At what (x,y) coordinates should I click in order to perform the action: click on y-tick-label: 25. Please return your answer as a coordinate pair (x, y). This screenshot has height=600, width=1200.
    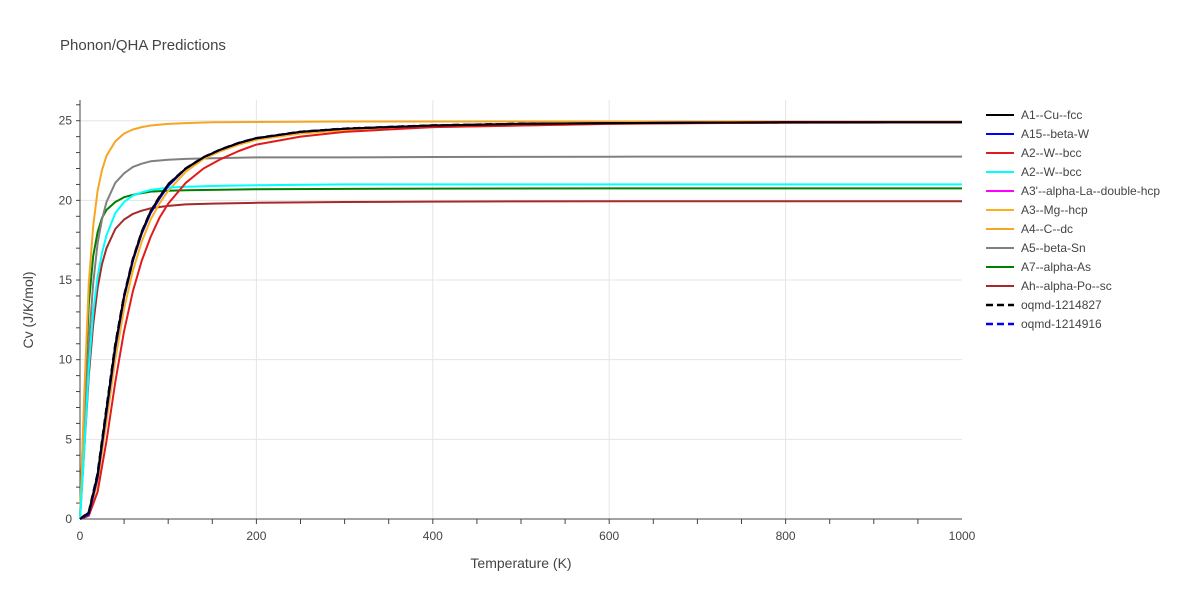
    Looking at the image, I should click on (66, 121).